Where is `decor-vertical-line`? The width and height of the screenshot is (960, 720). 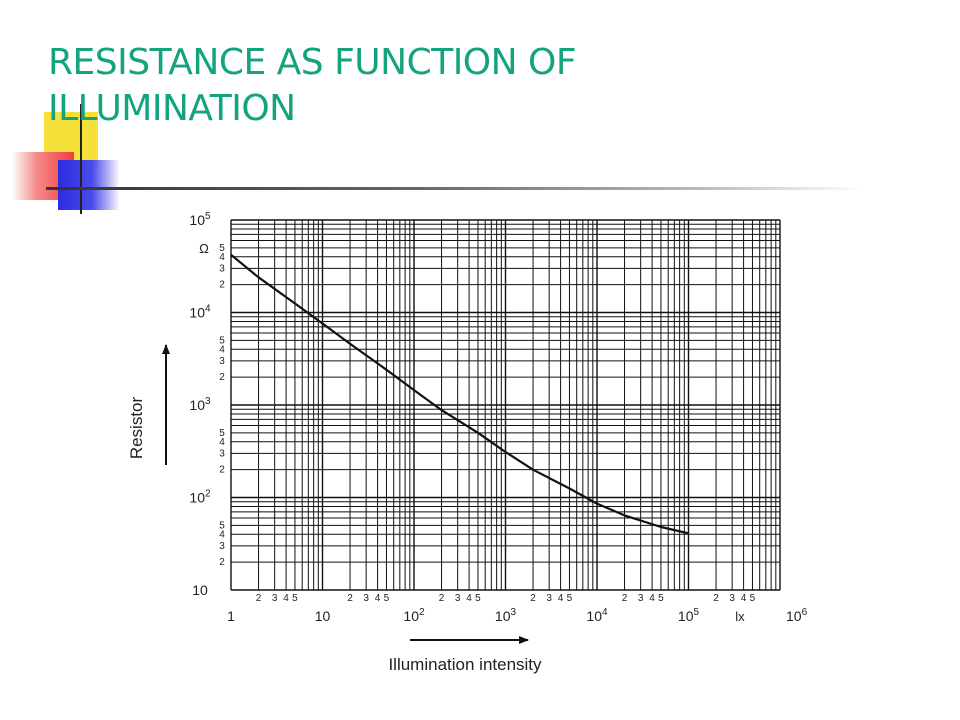 decor-vertical-line is located at coordinates (81, 159).